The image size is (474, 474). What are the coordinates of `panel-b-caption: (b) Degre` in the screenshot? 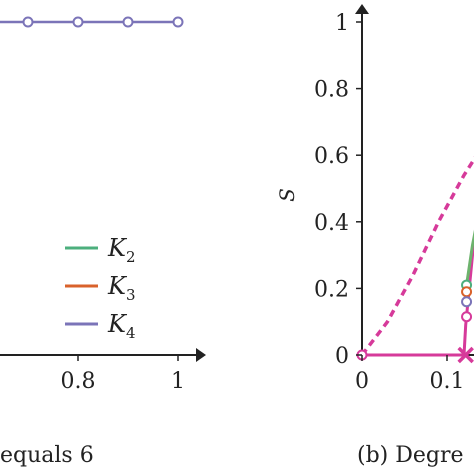 It's located at (410, 455).